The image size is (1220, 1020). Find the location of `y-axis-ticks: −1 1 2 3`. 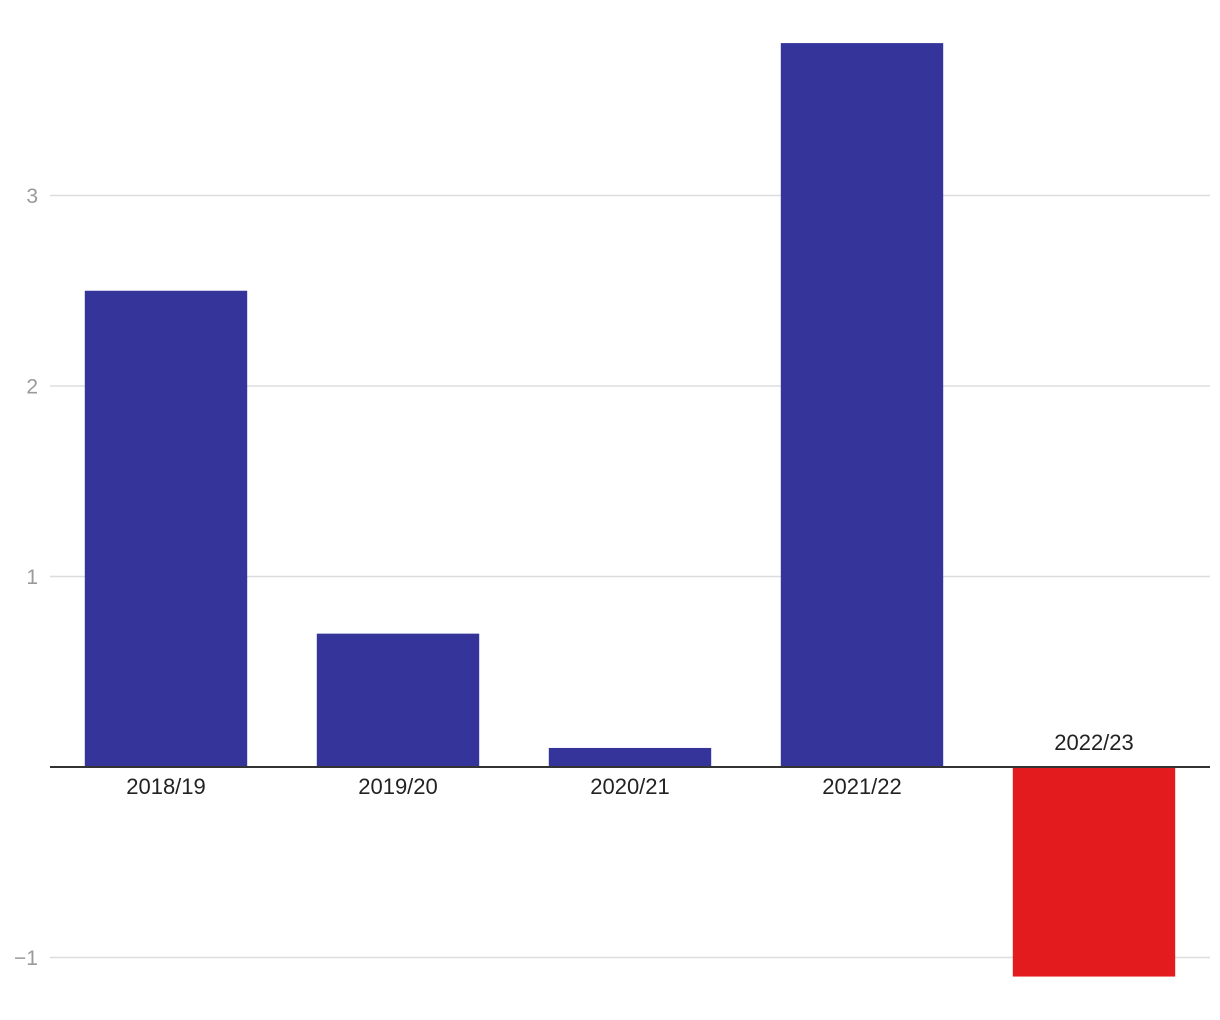

y-axis-ticks: −1 1 2 3 is located at coordinates (26, 577).